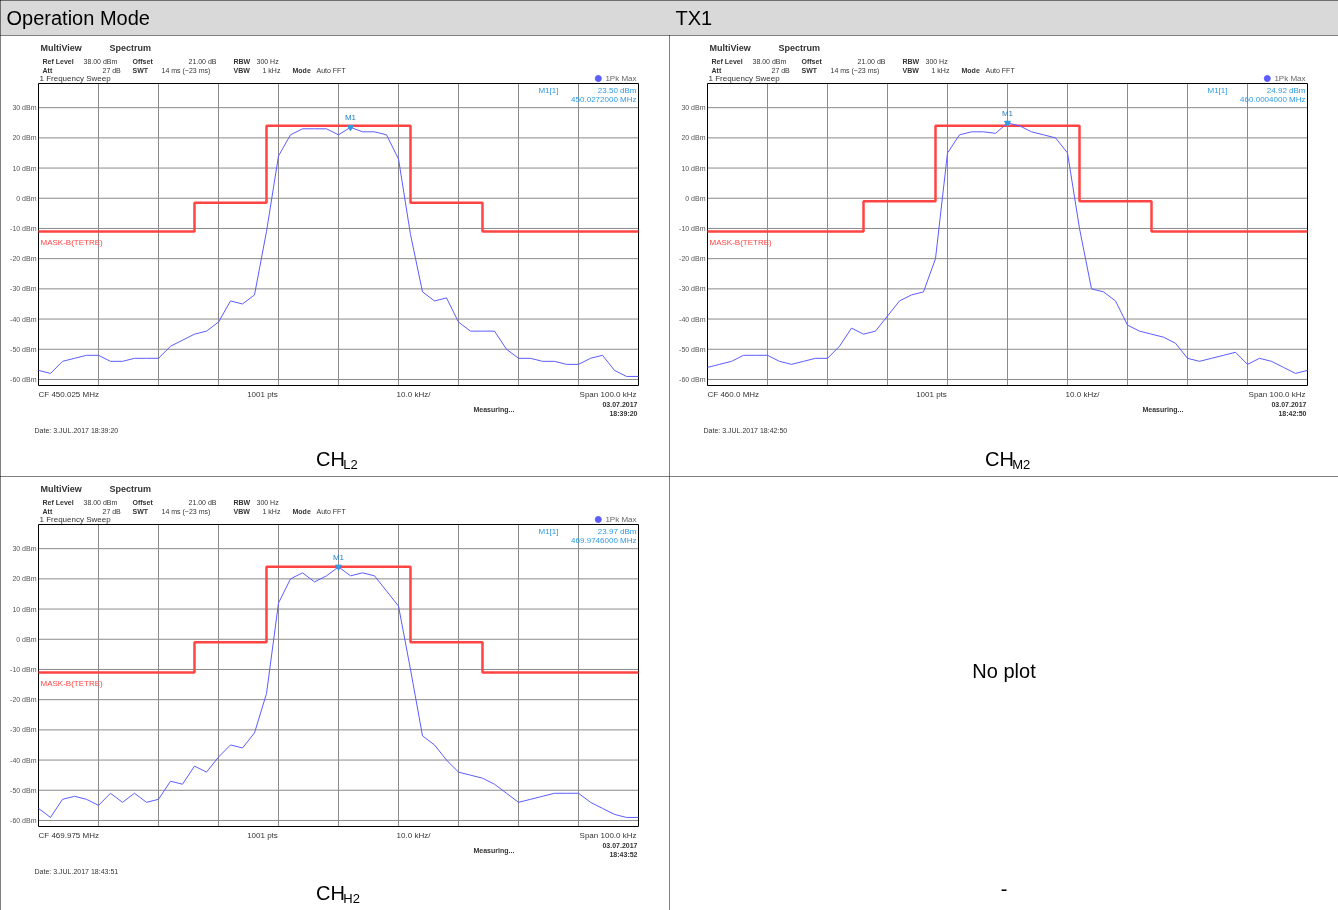  Describe the element at coordinates (694, 18) in the screenshot. I see `chart-title: TX1` at that location.